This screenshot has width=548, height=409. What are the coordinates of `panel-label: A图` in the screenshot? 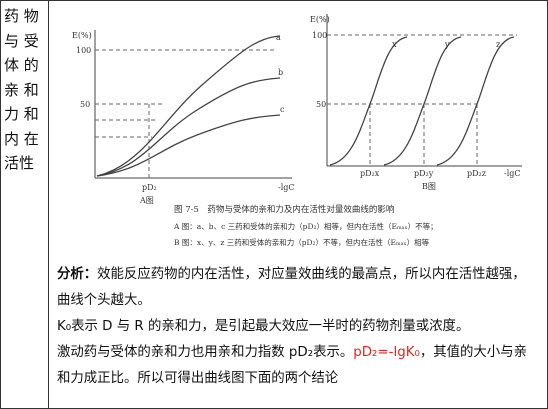 It's located at (146, 200).